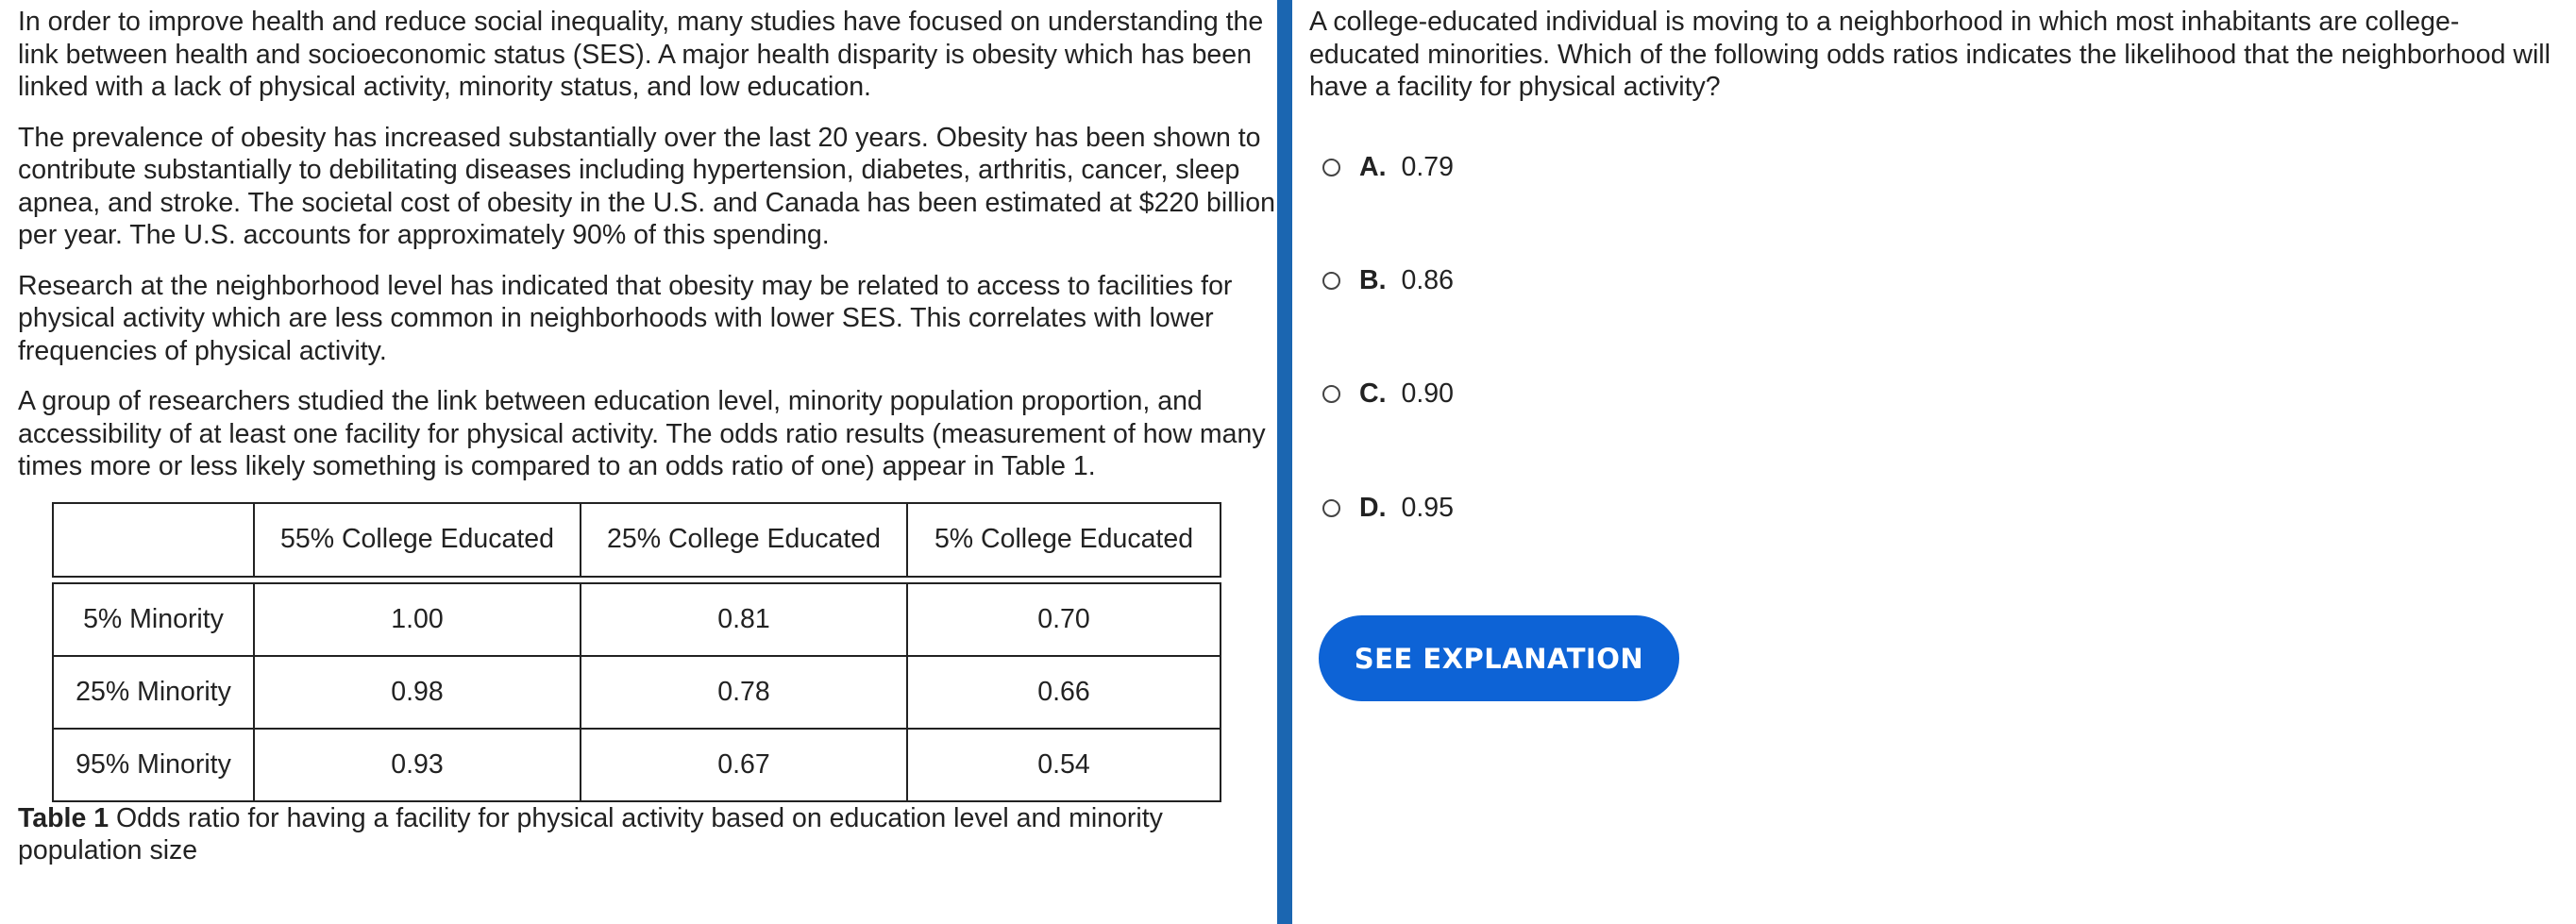 Image resolution: width=2576 pixels, height=924 pixels. What do you see at coordinates (1284, 462) in the screenshot?
I see `panel-divider` at bounding box center [1284, 462].